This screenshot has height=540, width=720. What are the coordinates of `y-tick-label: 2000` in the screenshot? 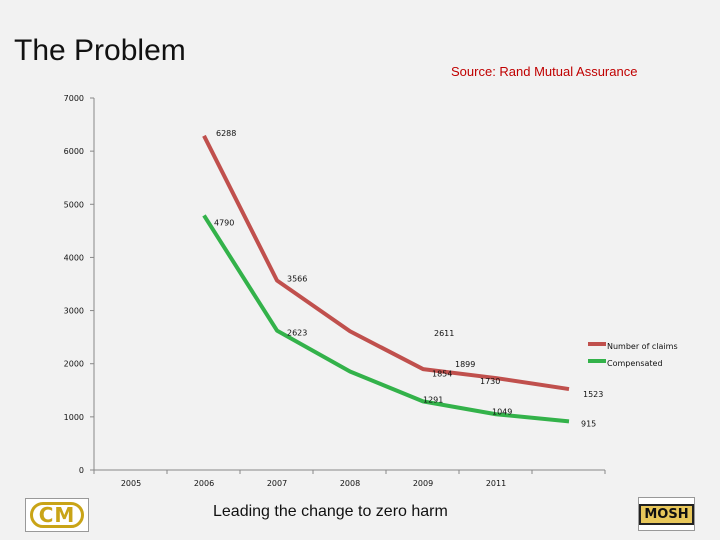 It's located at (74, 364).